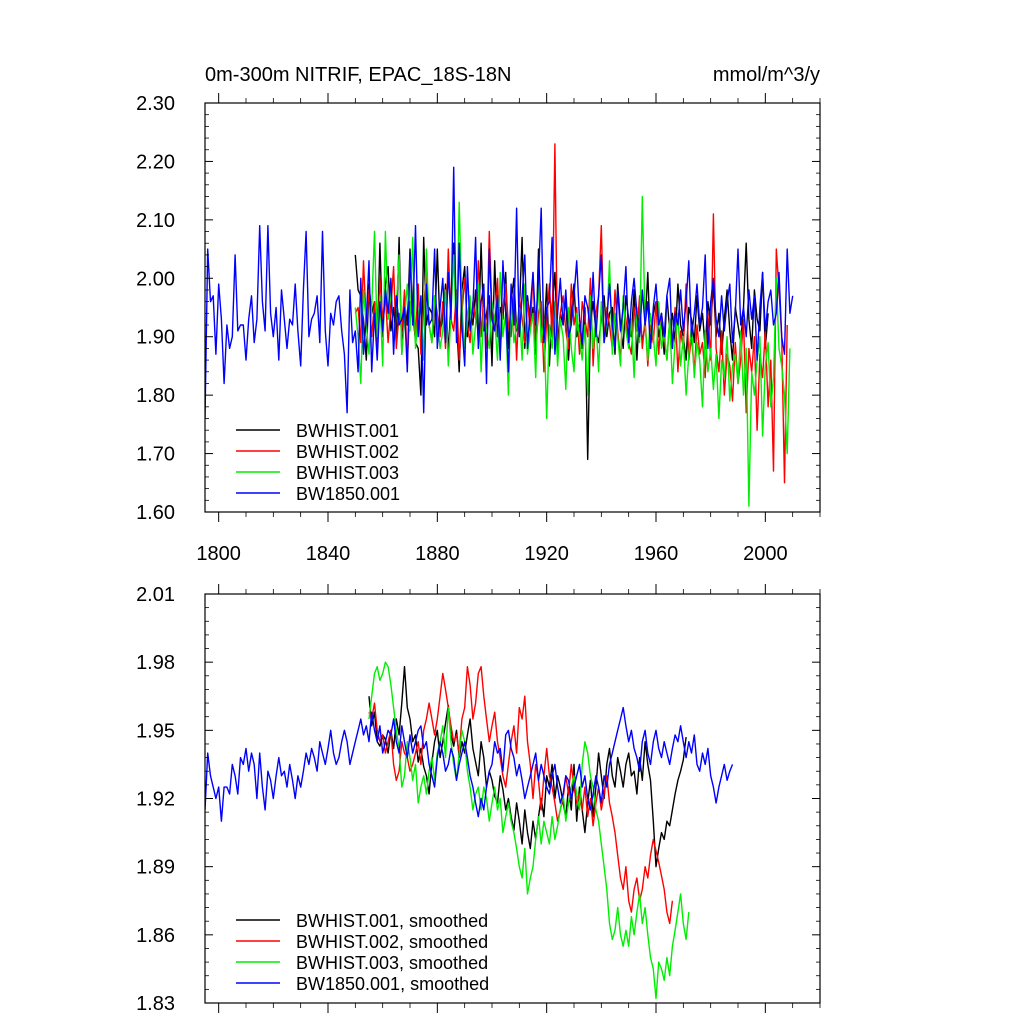 This screenshot has height=1024, width=1024. What do you see at coordinates (328, 554) in the screenshot?
I see `x-tick-label: 1840` at bounding box center [328, 554].